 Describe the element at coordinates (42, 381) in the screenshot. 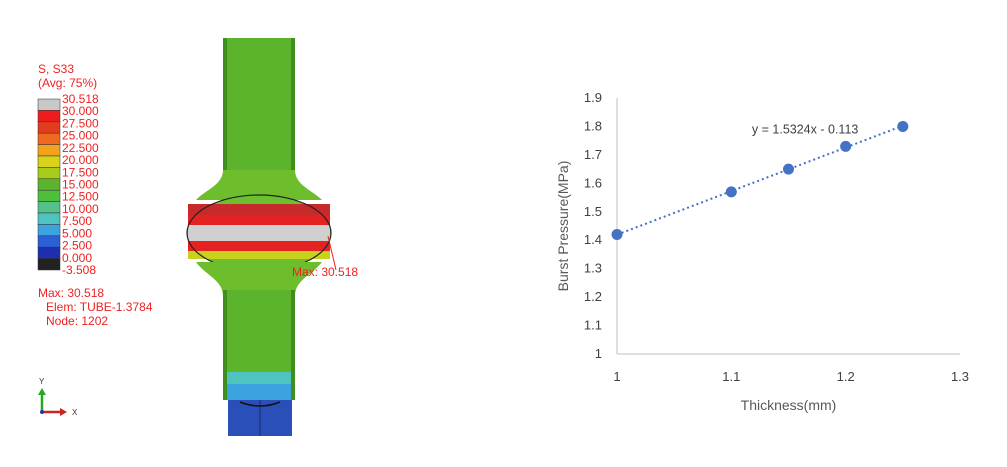

I see `axis-y-label: Y` at that location.